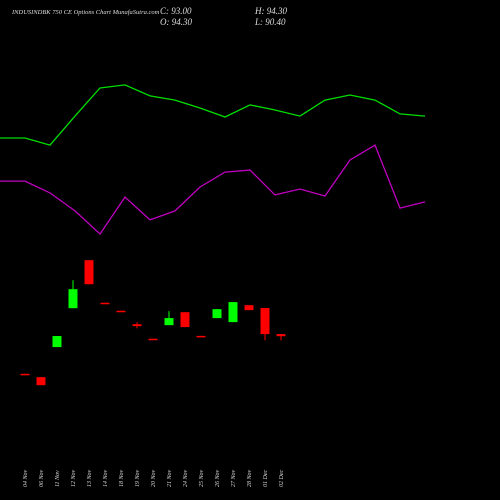  Describe the element at coordinates (25, 478) in the screenshot. I see `x-tick-label: 04 Nov` at that location.